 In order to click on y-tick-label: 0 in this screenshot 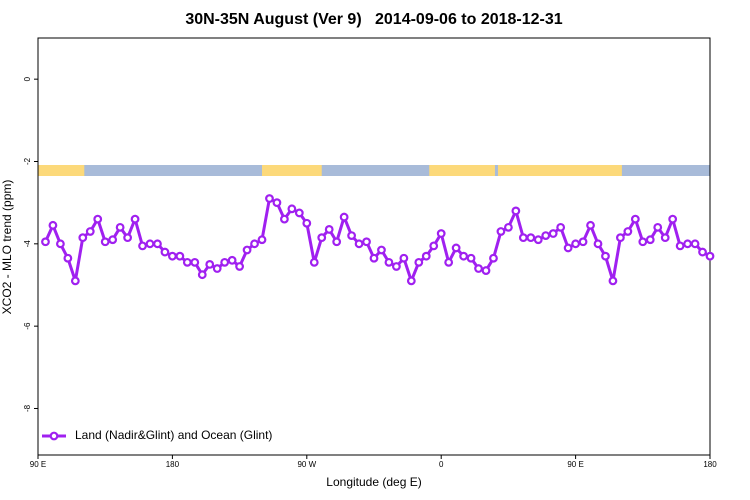, I will do `click(27, 78)`.